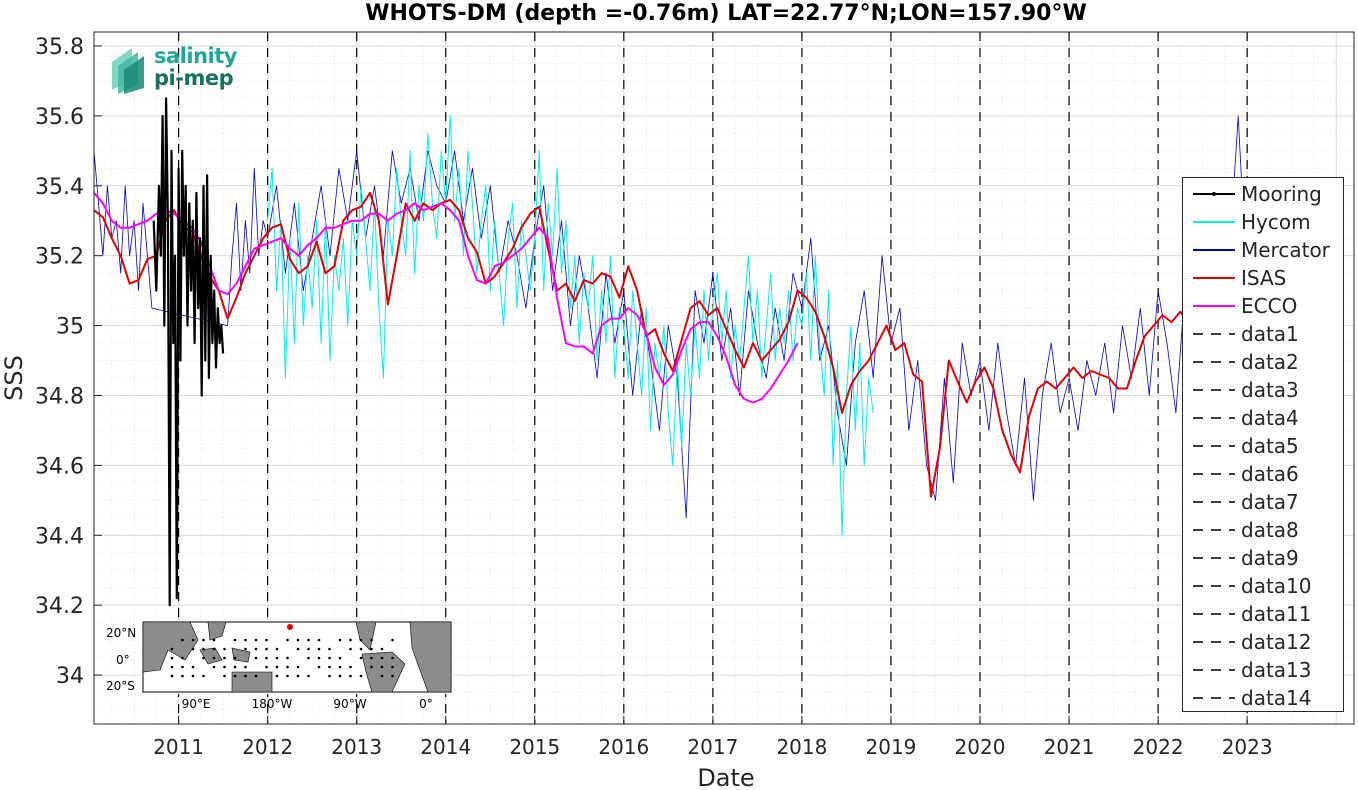  Describe the element at coordinates (1263, 446) in the screenshot. I see `legend-item: data5` at that location.